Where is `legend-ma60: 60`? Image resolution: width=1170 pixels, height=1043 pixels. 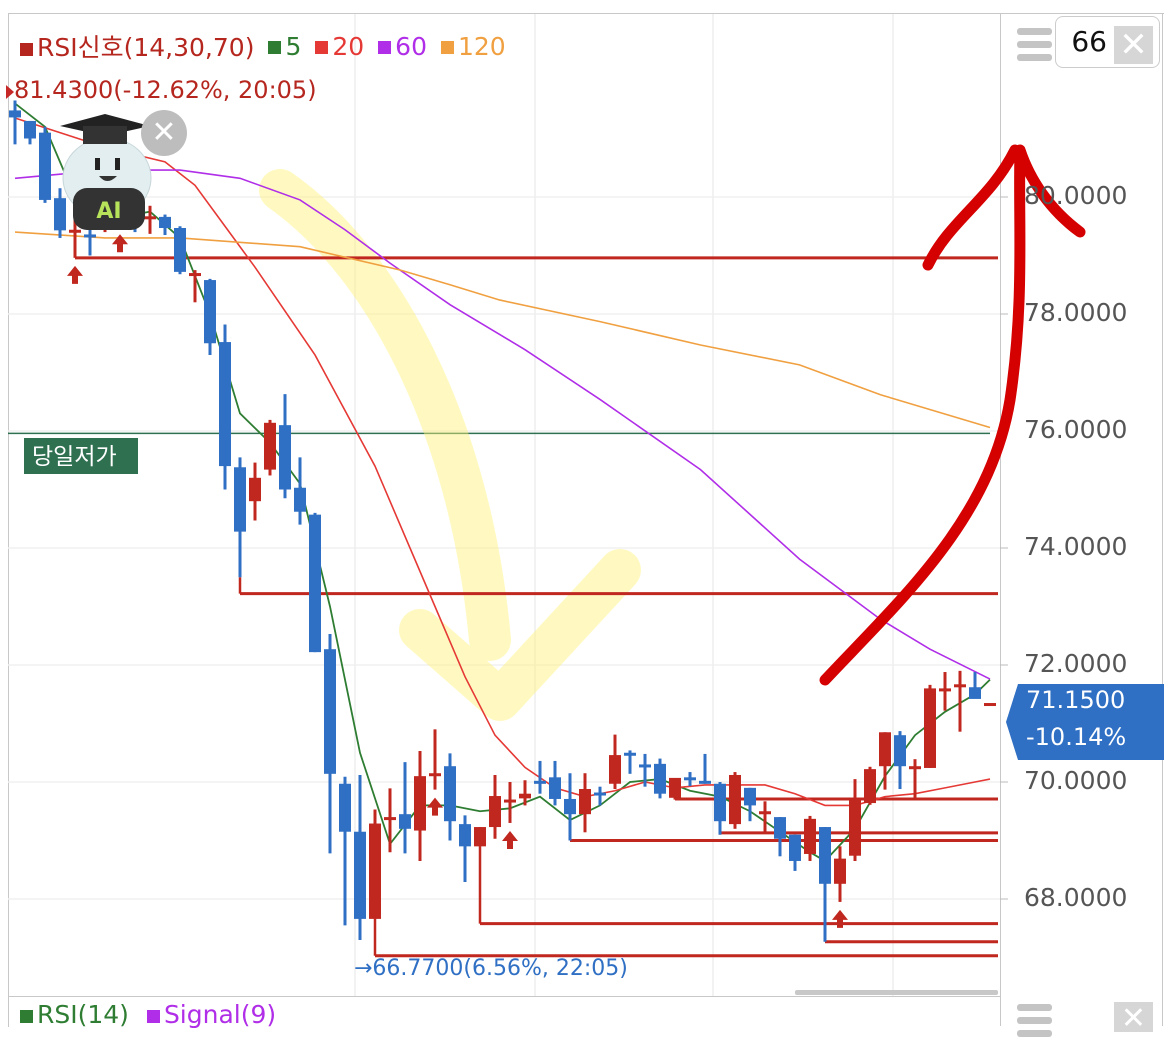 legend-ma60: 60 is located at coordinates (402, 46).